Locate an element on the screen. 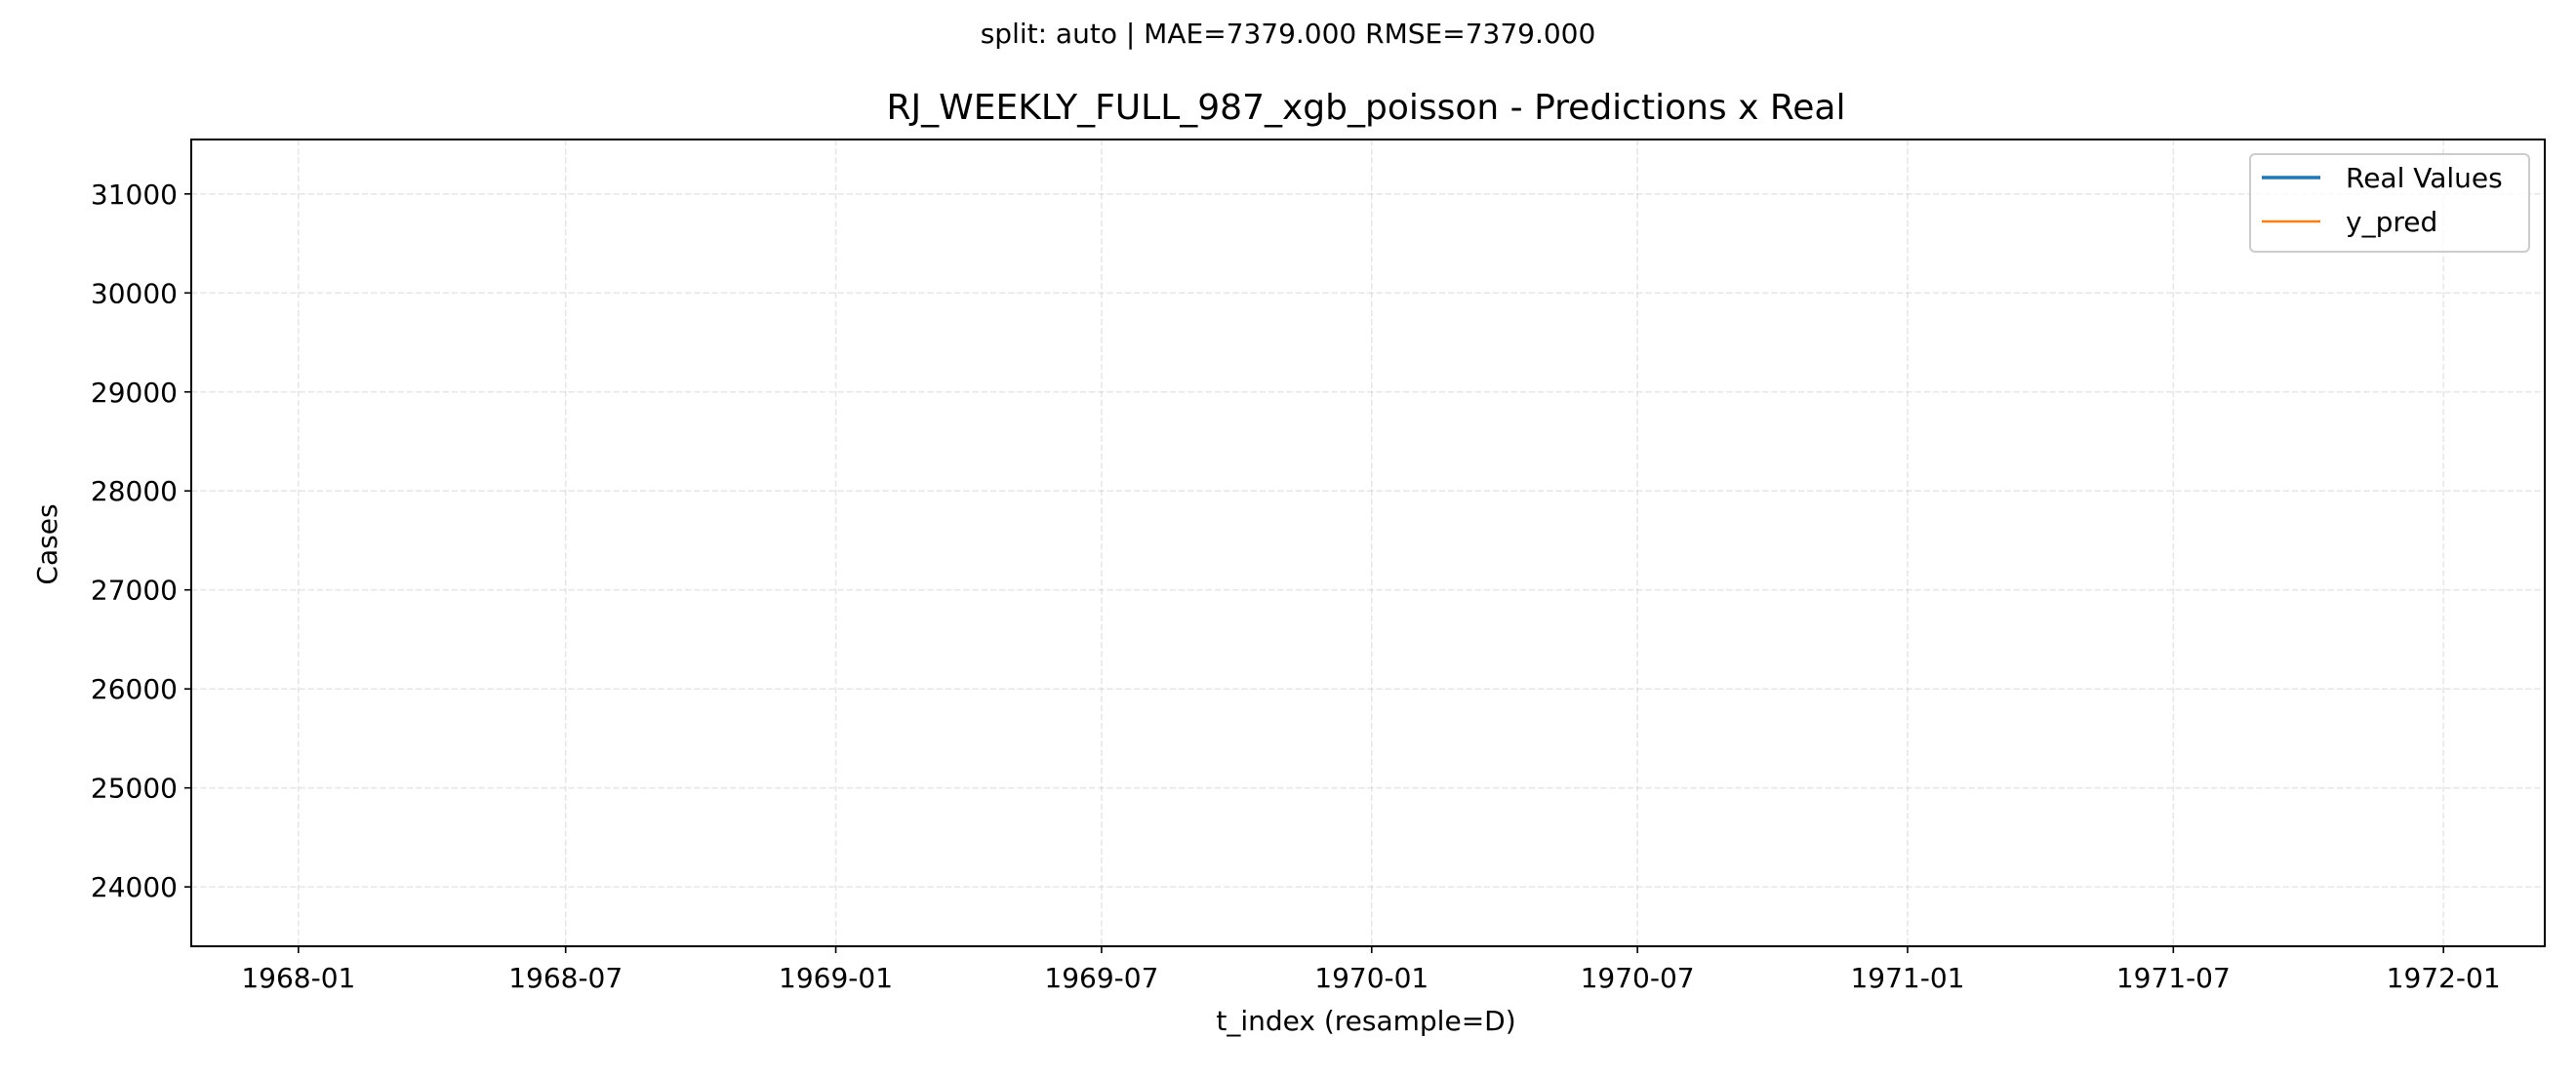 The width and height of the screenshot is (2576, 1077). x-tick-label: 1970-01 is located at coordinates (1371, 978).